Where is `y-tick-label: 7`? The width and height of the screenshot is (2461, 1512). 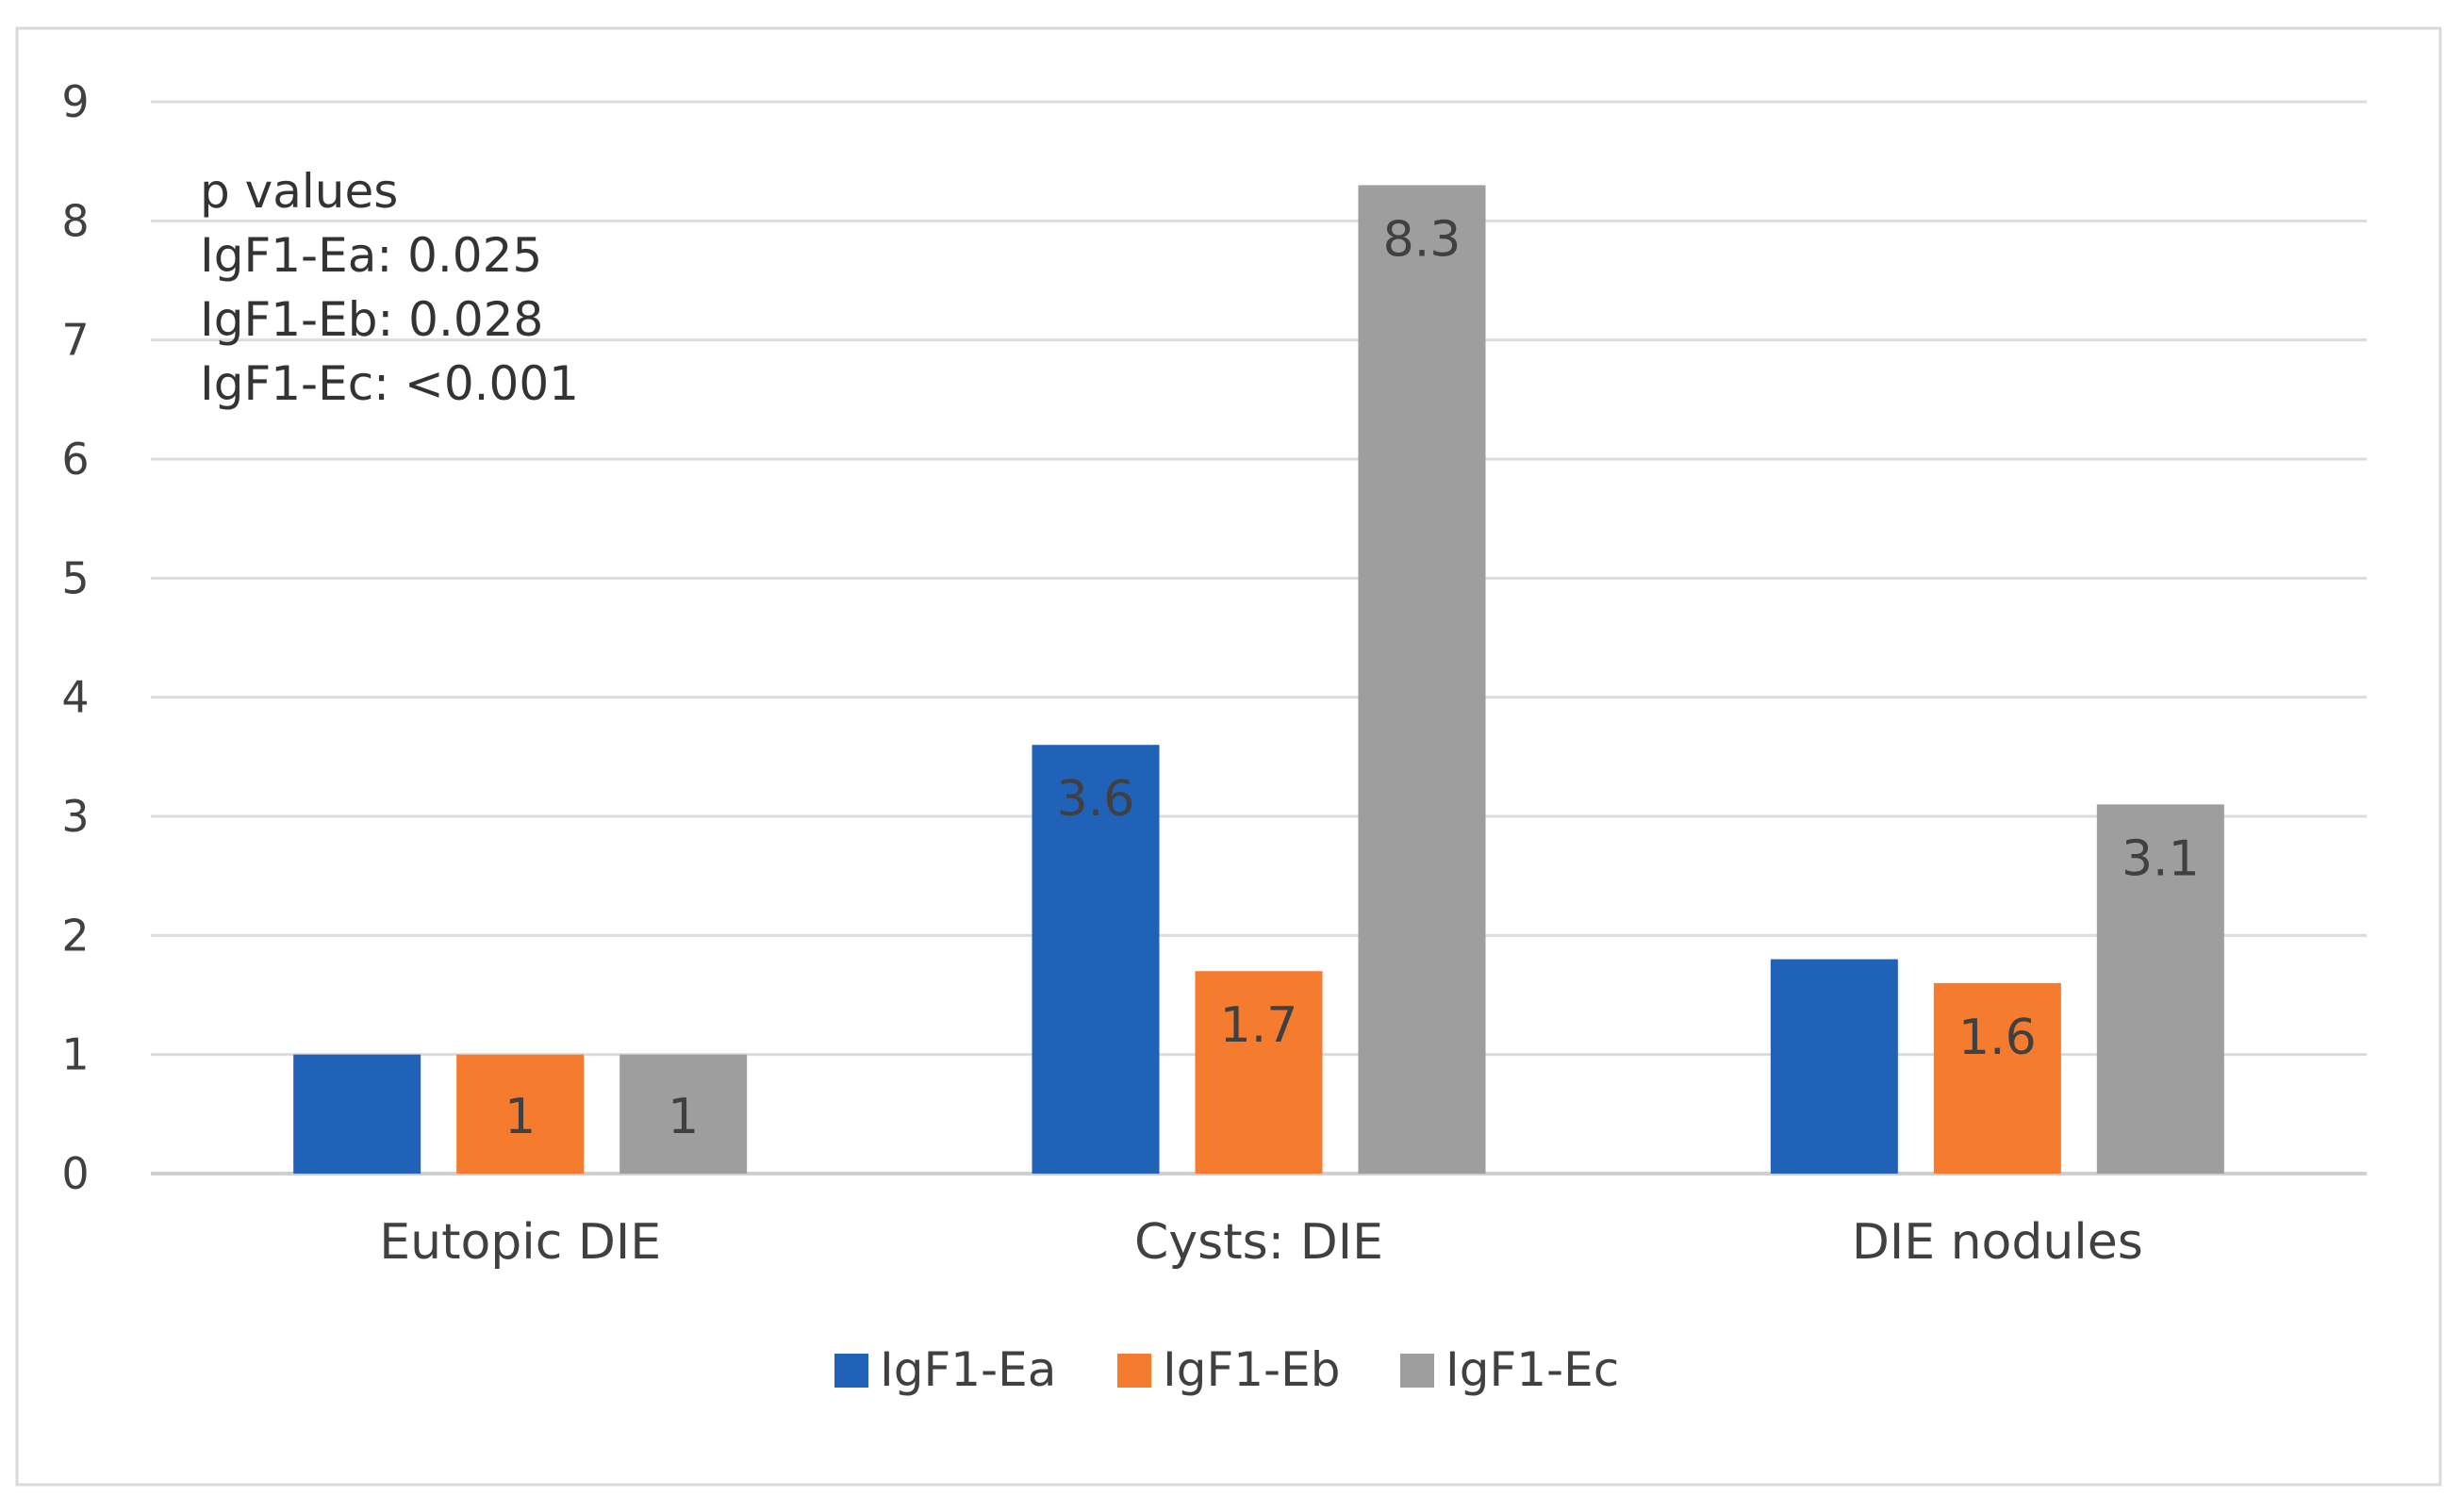
y-tick-label: 7 is located at coordinates (75, 340).